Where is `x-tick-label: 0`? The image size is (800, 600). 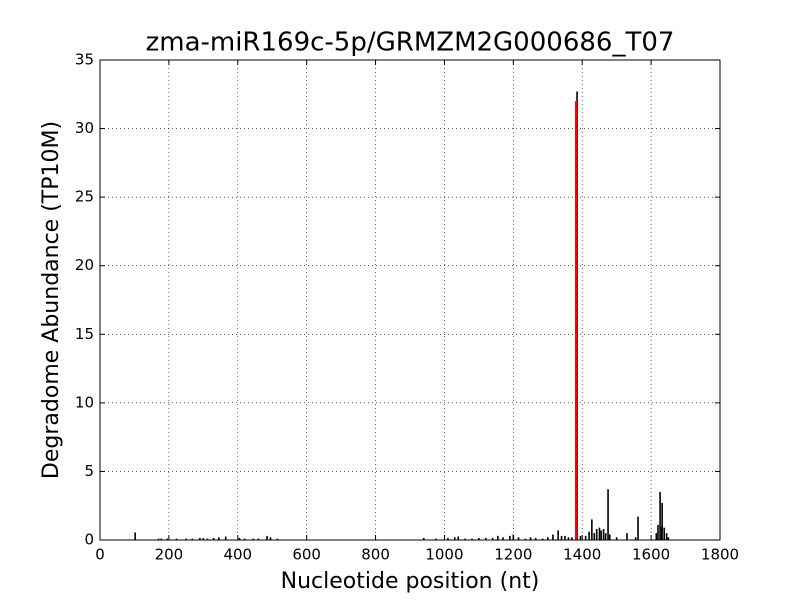 x-tick-label: 0 is located at coordinates (100, 555).